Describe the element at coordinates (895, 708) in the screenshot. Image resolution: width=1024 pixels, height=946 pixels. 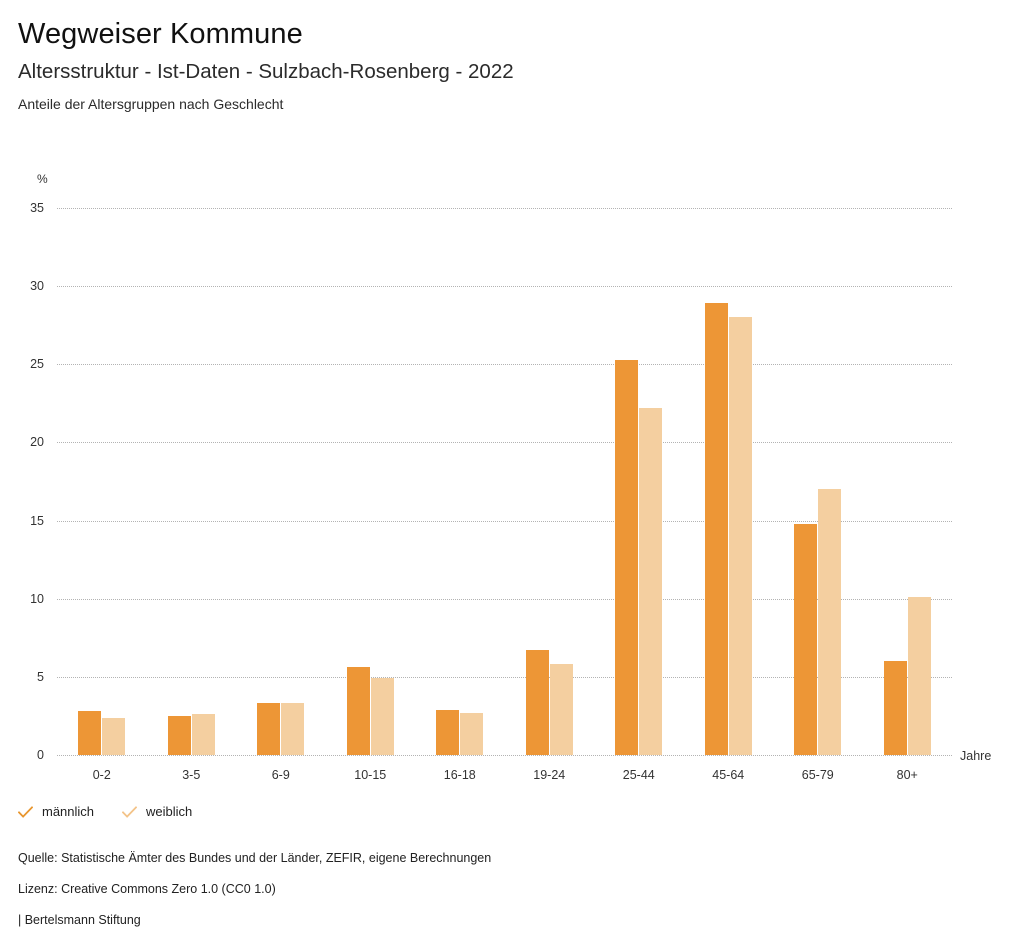
I see `bar-männlich-80+` at that location.